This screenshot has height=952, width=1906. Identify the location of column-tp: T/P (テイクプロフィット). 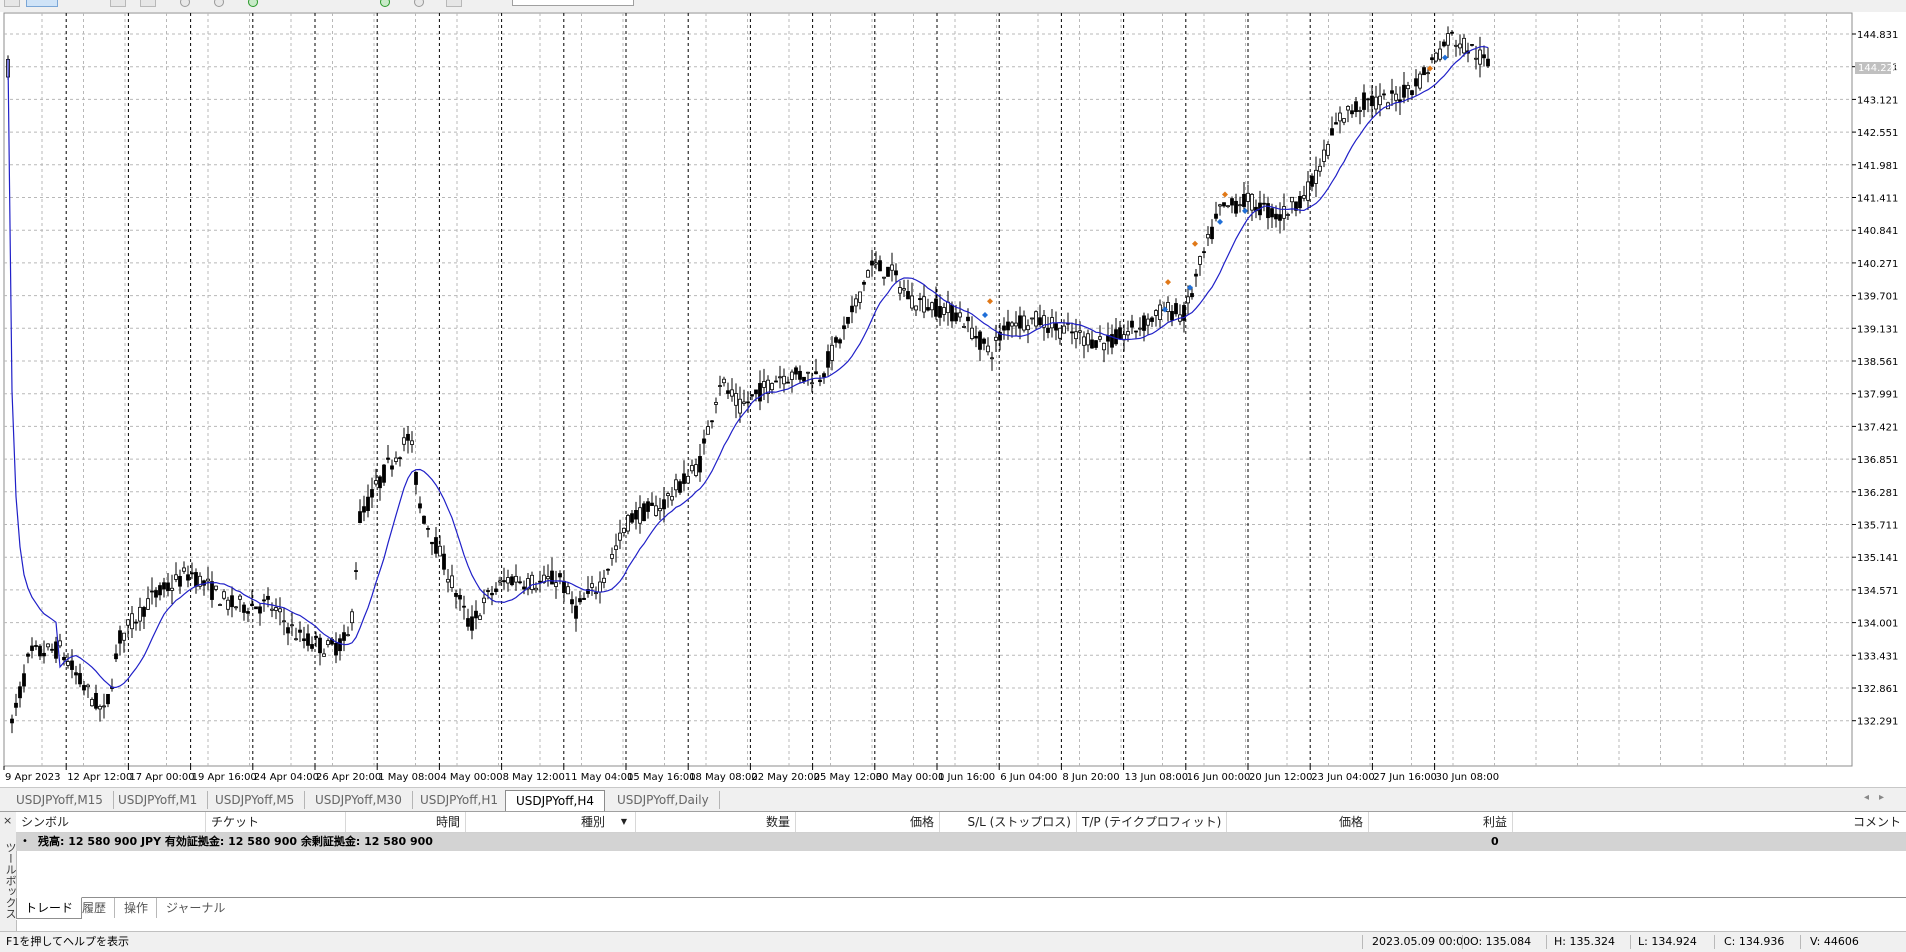
(1152, 822).